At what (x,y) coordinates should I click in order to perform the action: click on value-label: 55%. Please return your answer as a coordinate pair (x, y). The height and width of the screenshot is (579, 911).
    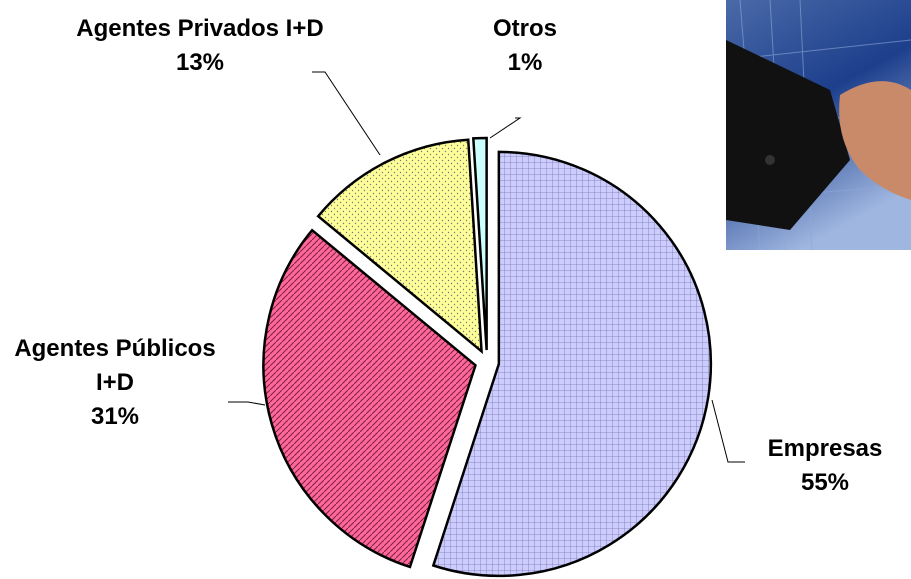
    Looking at the image, I should click on (825, 482).